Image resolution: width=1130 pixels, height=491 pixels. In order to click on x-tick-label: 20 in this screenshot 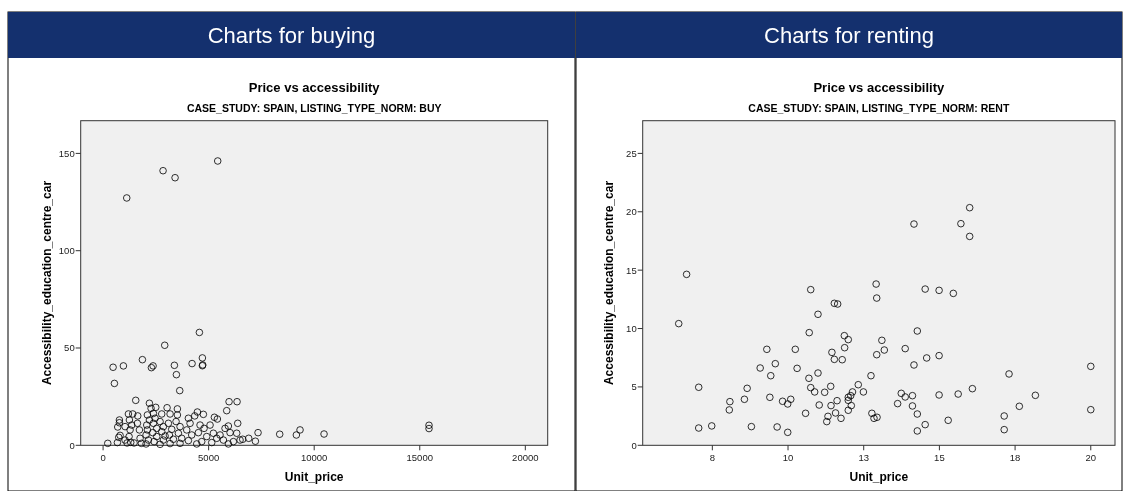, I will do `click(1091, 458)`.